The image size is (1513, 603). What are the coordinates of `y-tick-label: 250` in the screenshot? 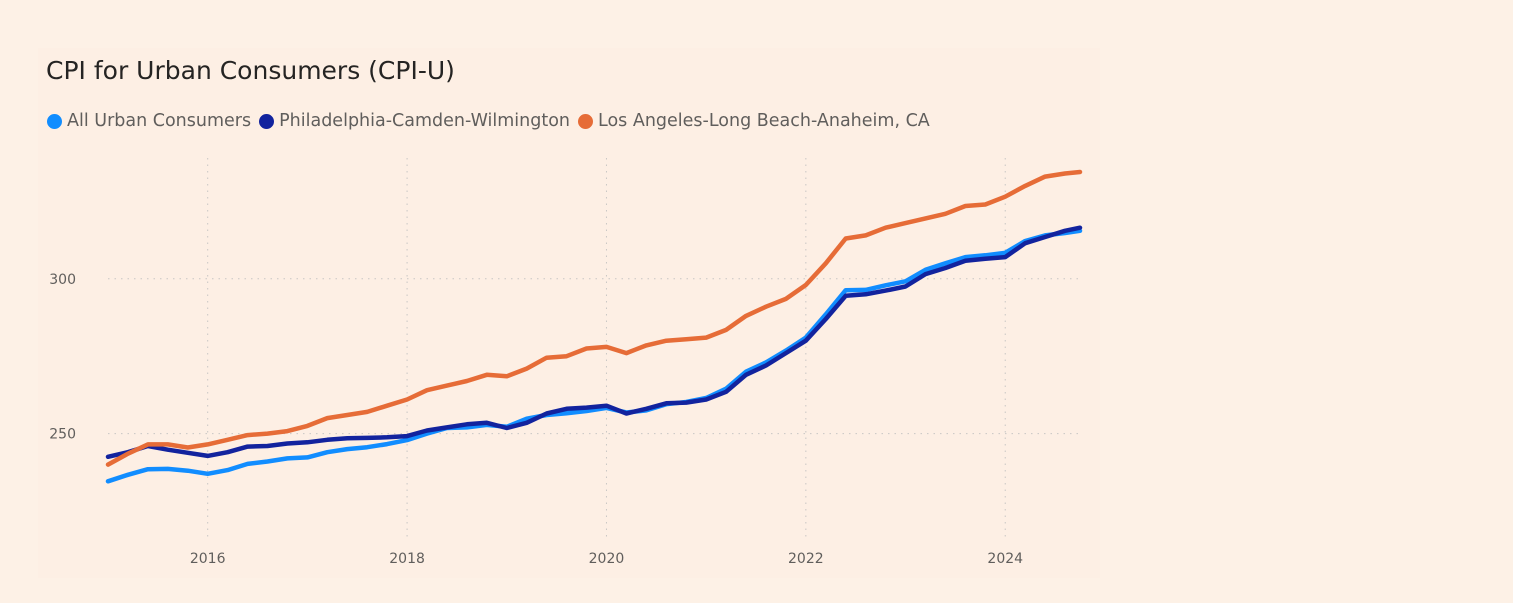 It's located at (62, 435).